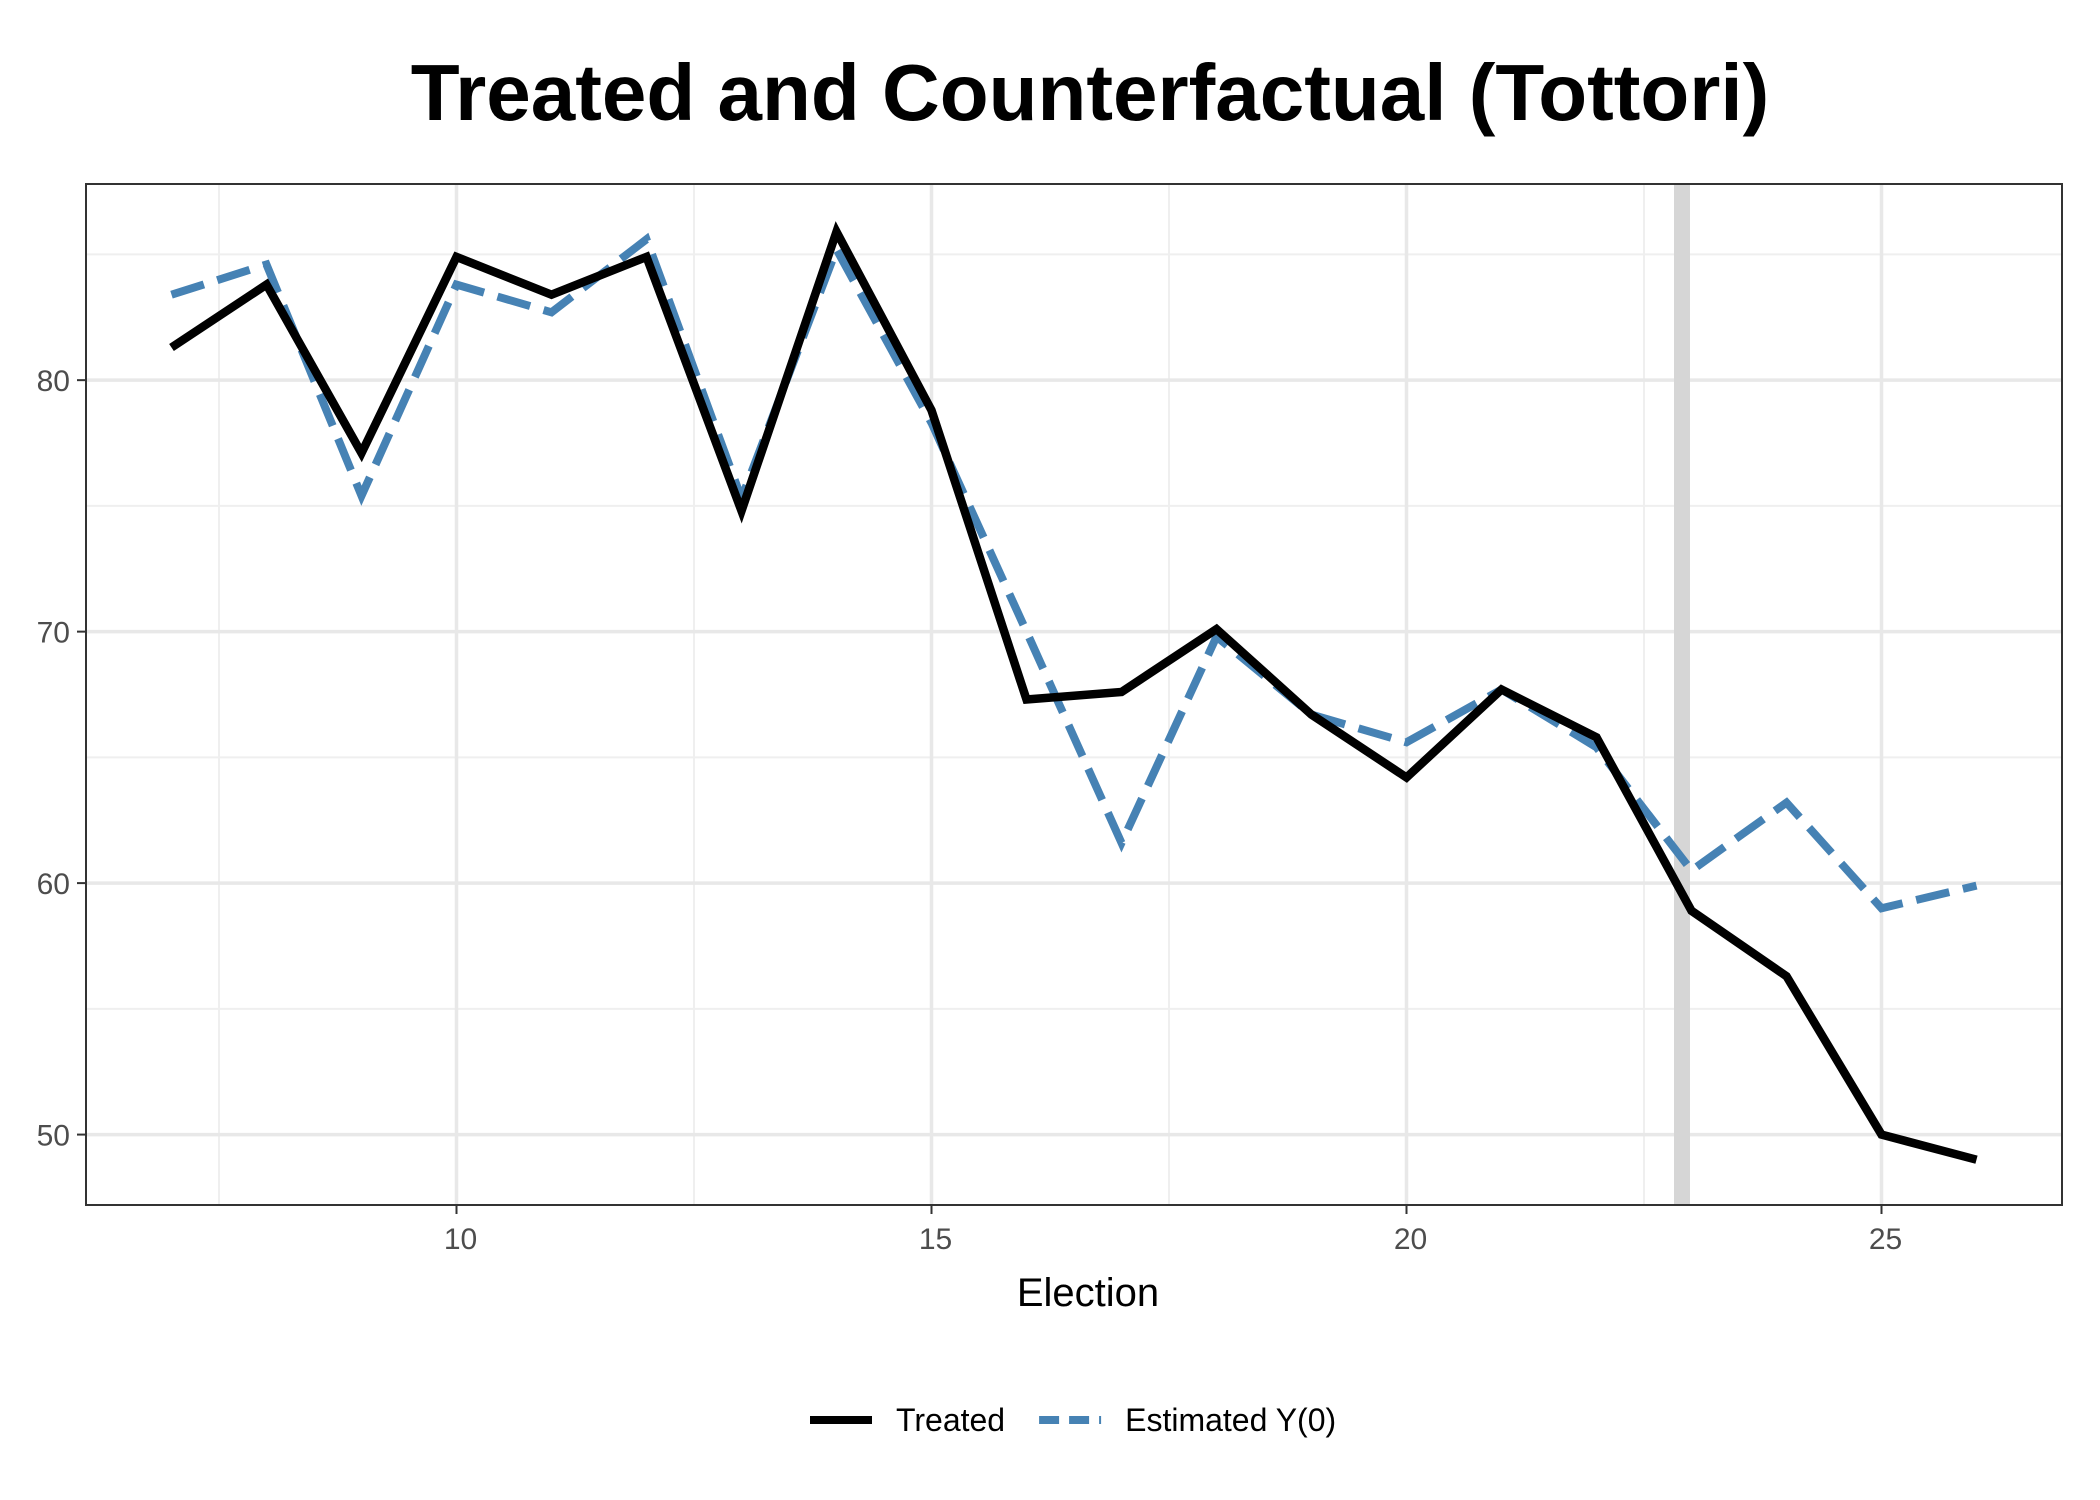  Describe the element at coordinates (1885, 1239) in the screenshot. I see `x-tick-label: 25` at that location.